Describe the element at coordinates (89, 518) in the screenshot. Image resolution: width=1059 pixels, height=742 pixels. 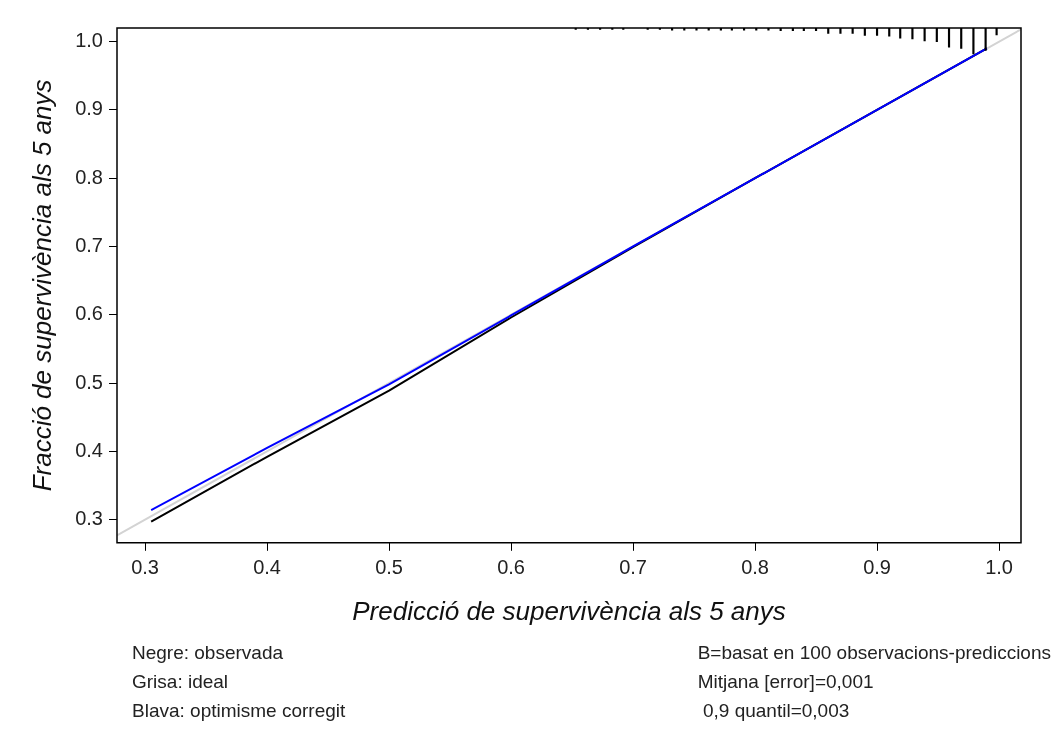
I see `y-tick-label: 0.3` at that location.